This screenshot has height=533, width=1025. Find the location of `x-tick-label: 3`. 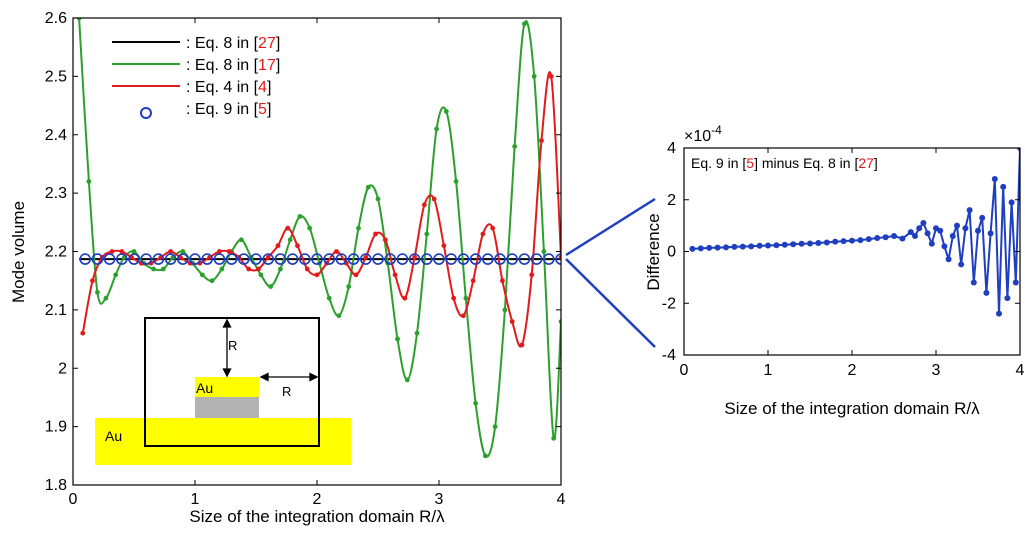

x-tick-label: 3 is located at coordinates (439, 499).